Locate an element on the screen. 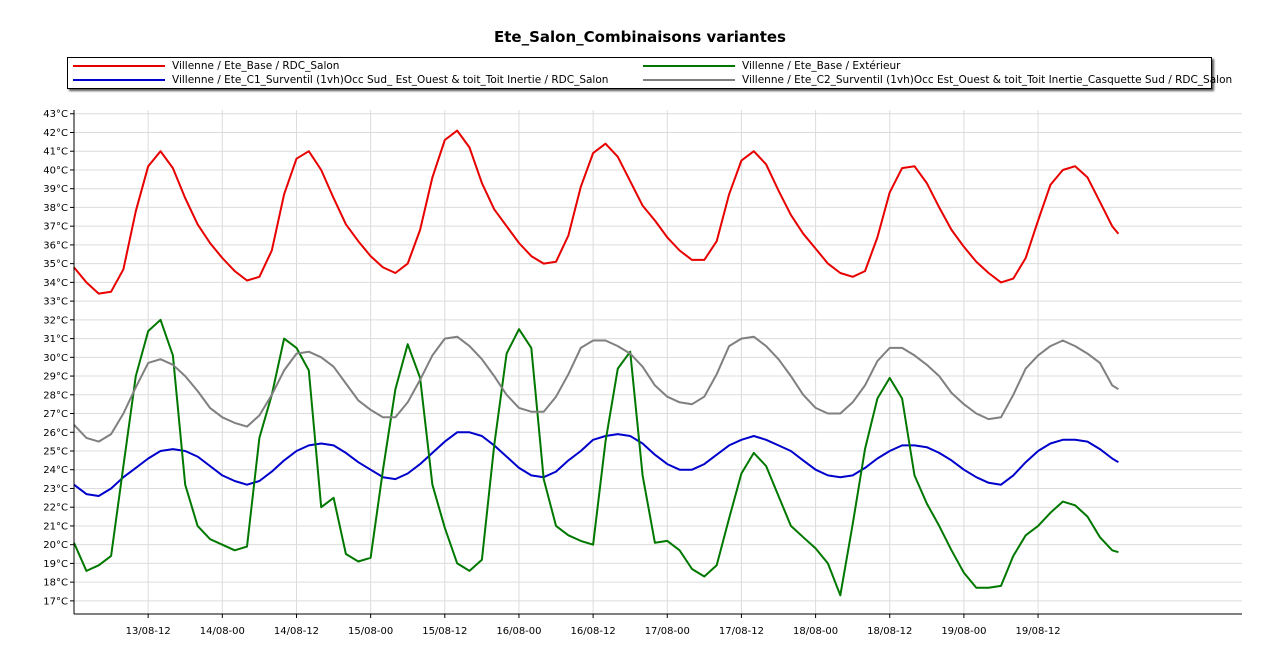 The image size is (1280, 661). y-tick-label: 34°C is located at coordinates (55, 283).